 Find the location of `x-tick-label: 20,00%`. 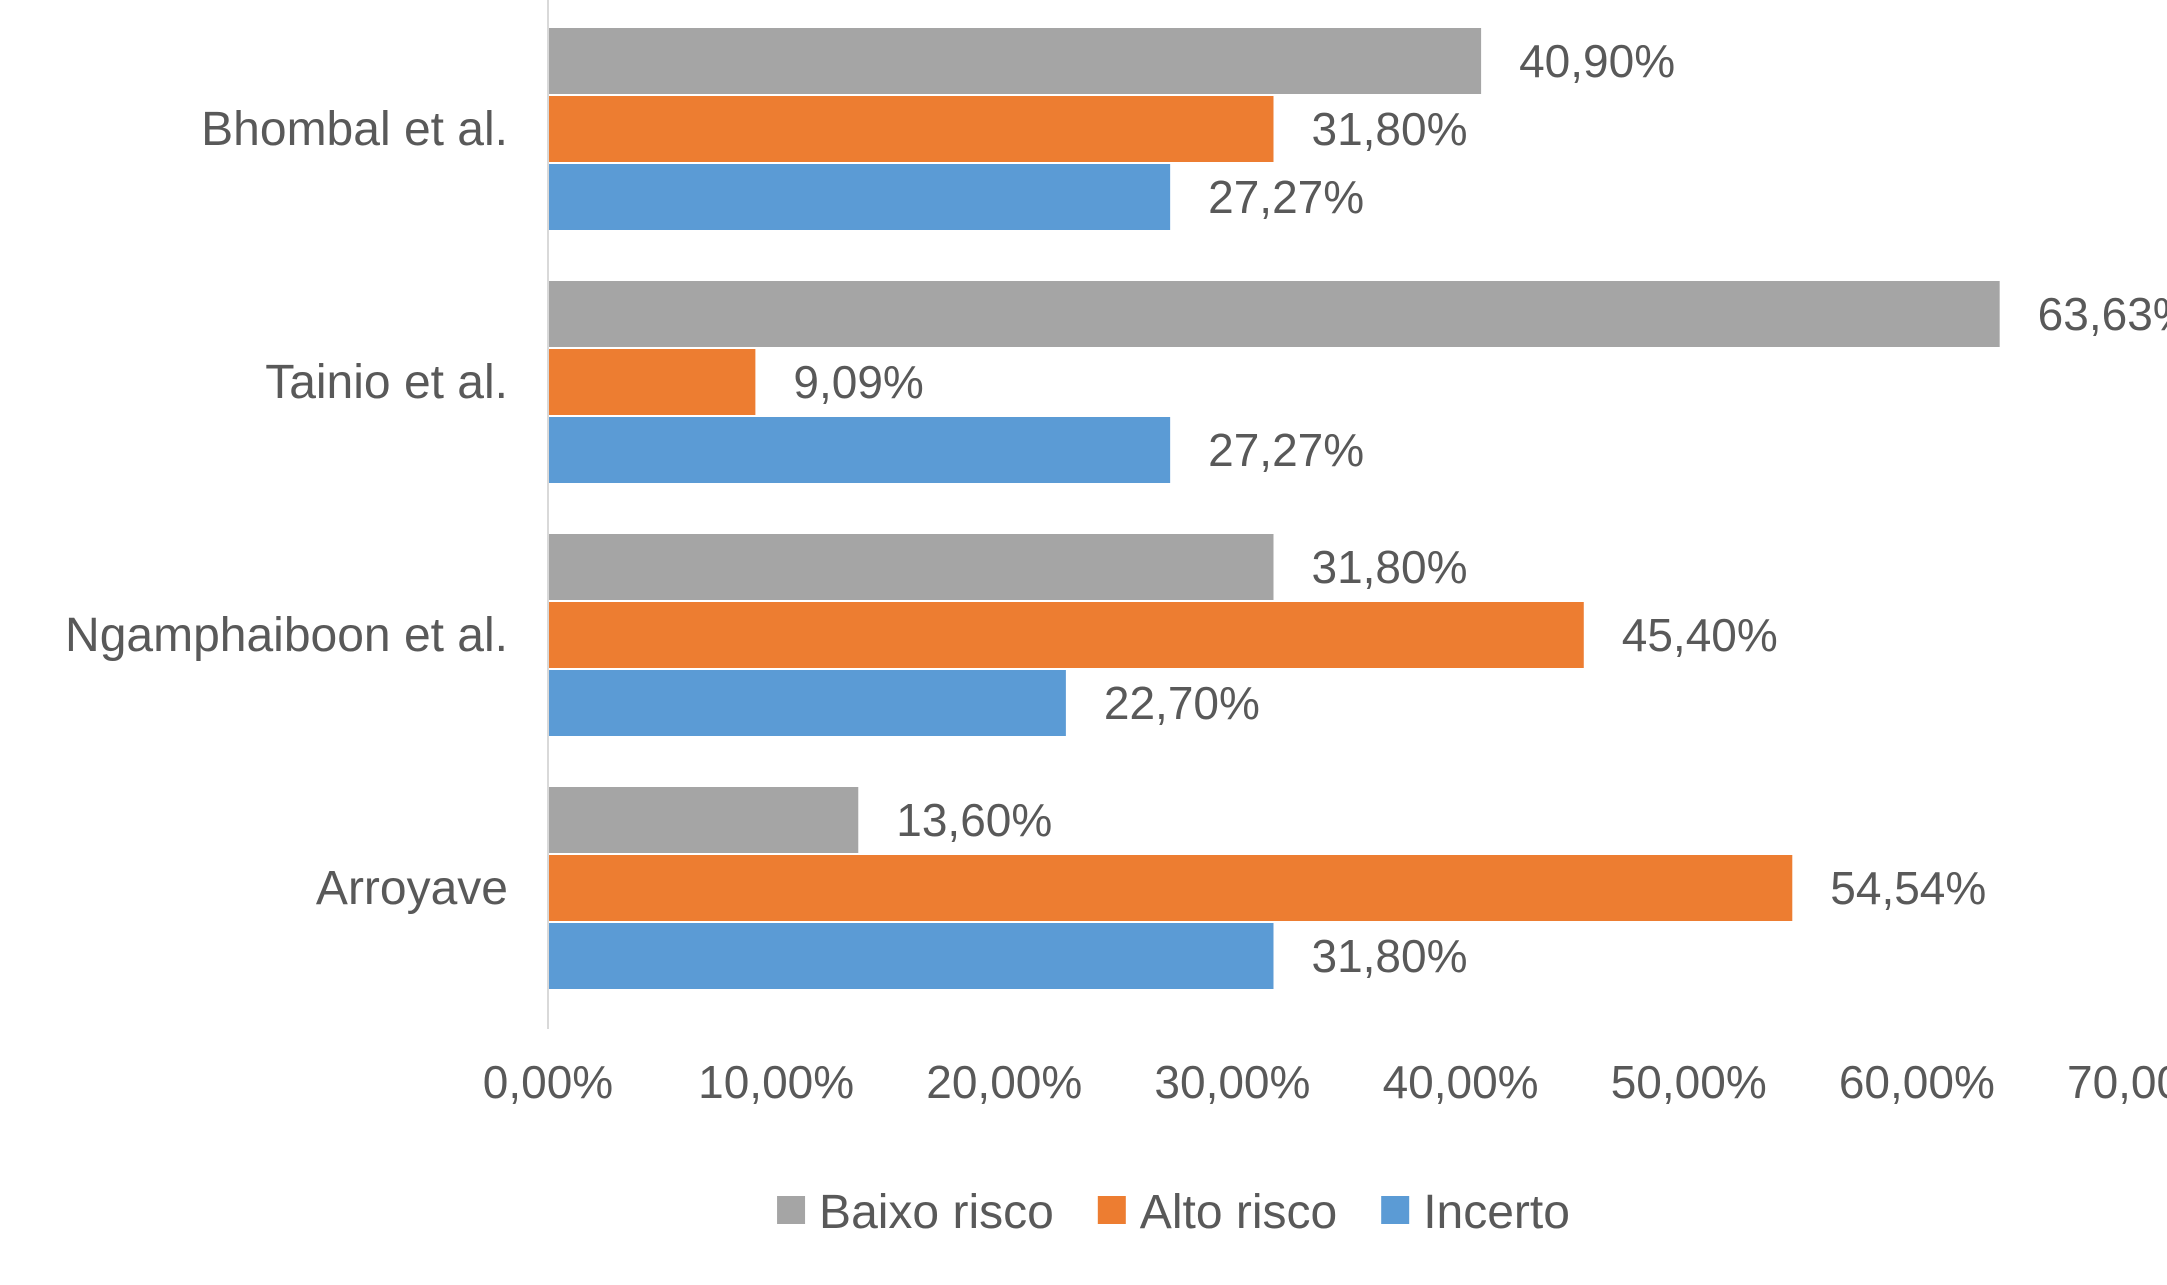

x-tick-label: 20,00% is located at coordinates (1004, 1082).